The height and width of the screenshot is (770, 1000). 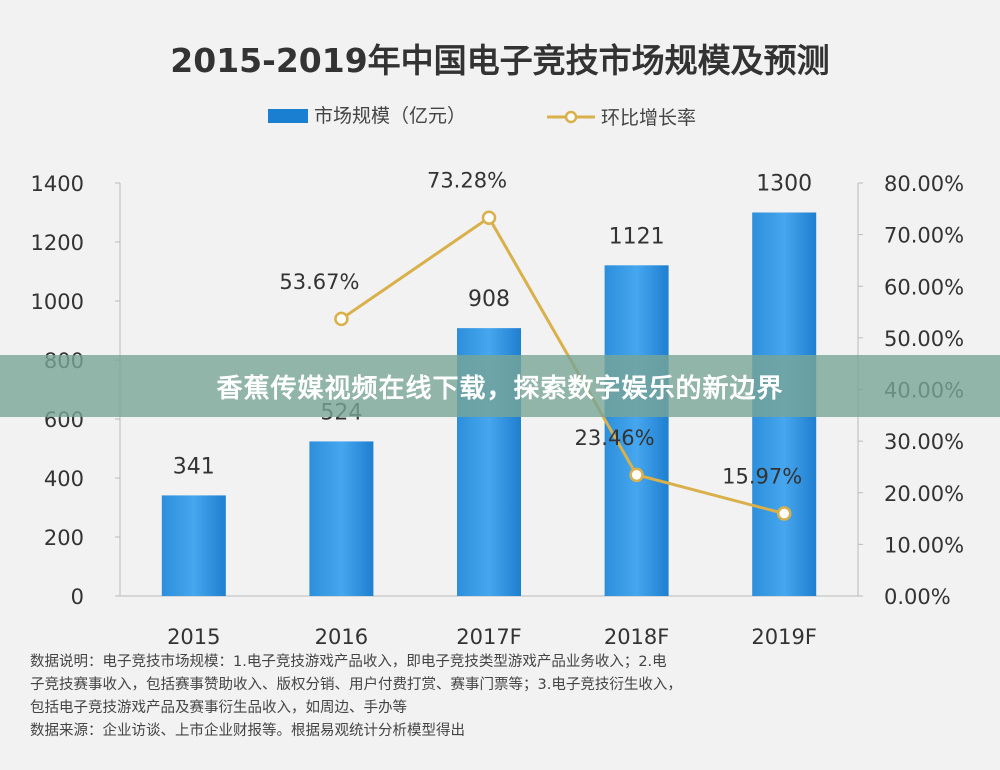 I want to click on bar-value-label: 908, so click(x=489, y=299).